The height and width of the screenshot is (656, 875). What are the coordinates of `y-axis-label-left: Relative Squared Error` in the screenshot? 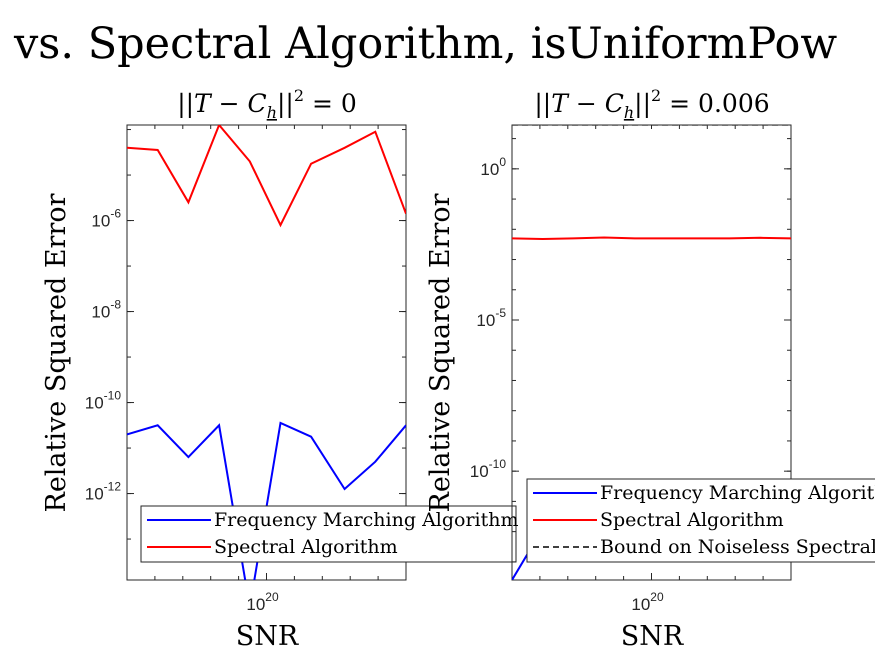 It's located at (56, 352).